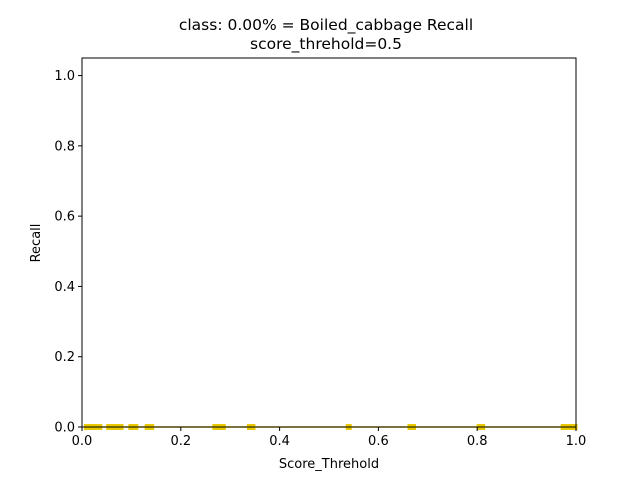  I want to click on y-tick-label: 0.8, so click(64, 146).